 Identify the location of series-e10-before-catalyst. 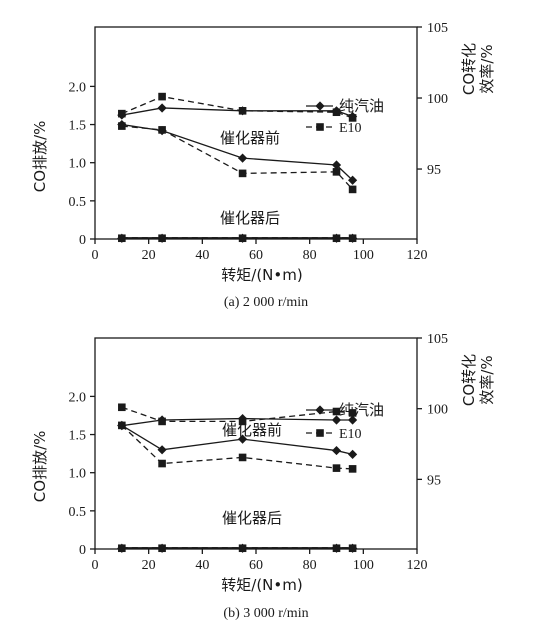
(237, 158).